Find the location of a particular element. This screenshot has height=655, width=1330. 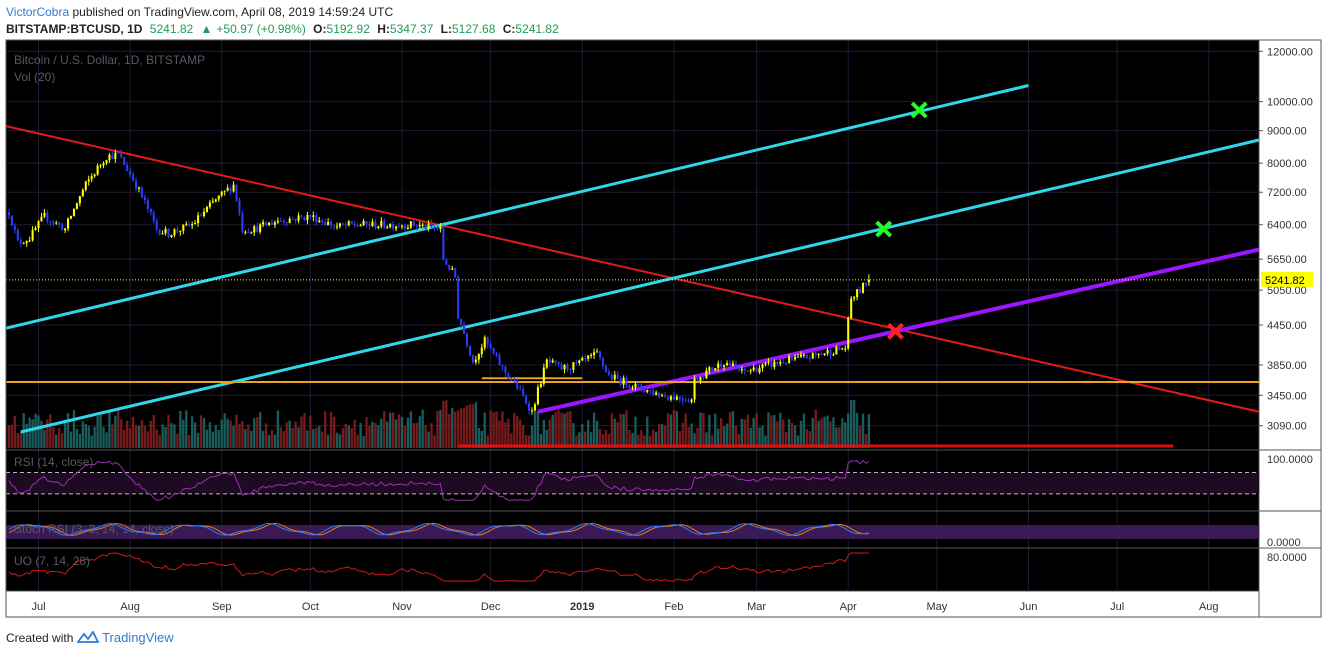

y-tick-label: 5050.00 is located at coordinates (1287, 291).